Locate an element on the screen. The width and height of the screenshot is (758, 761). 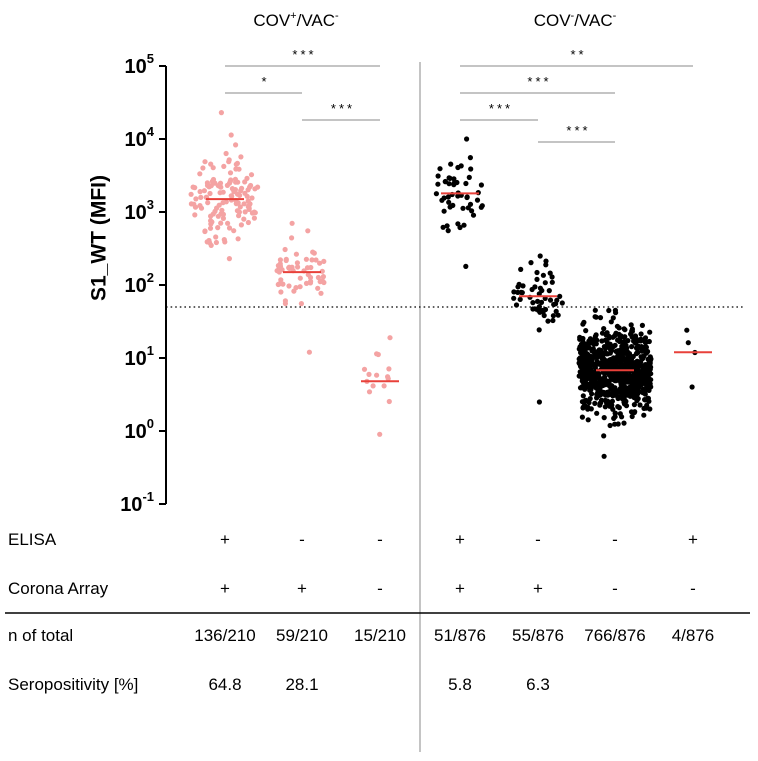
significance-label-1: * is located at coordinates (265, 81).